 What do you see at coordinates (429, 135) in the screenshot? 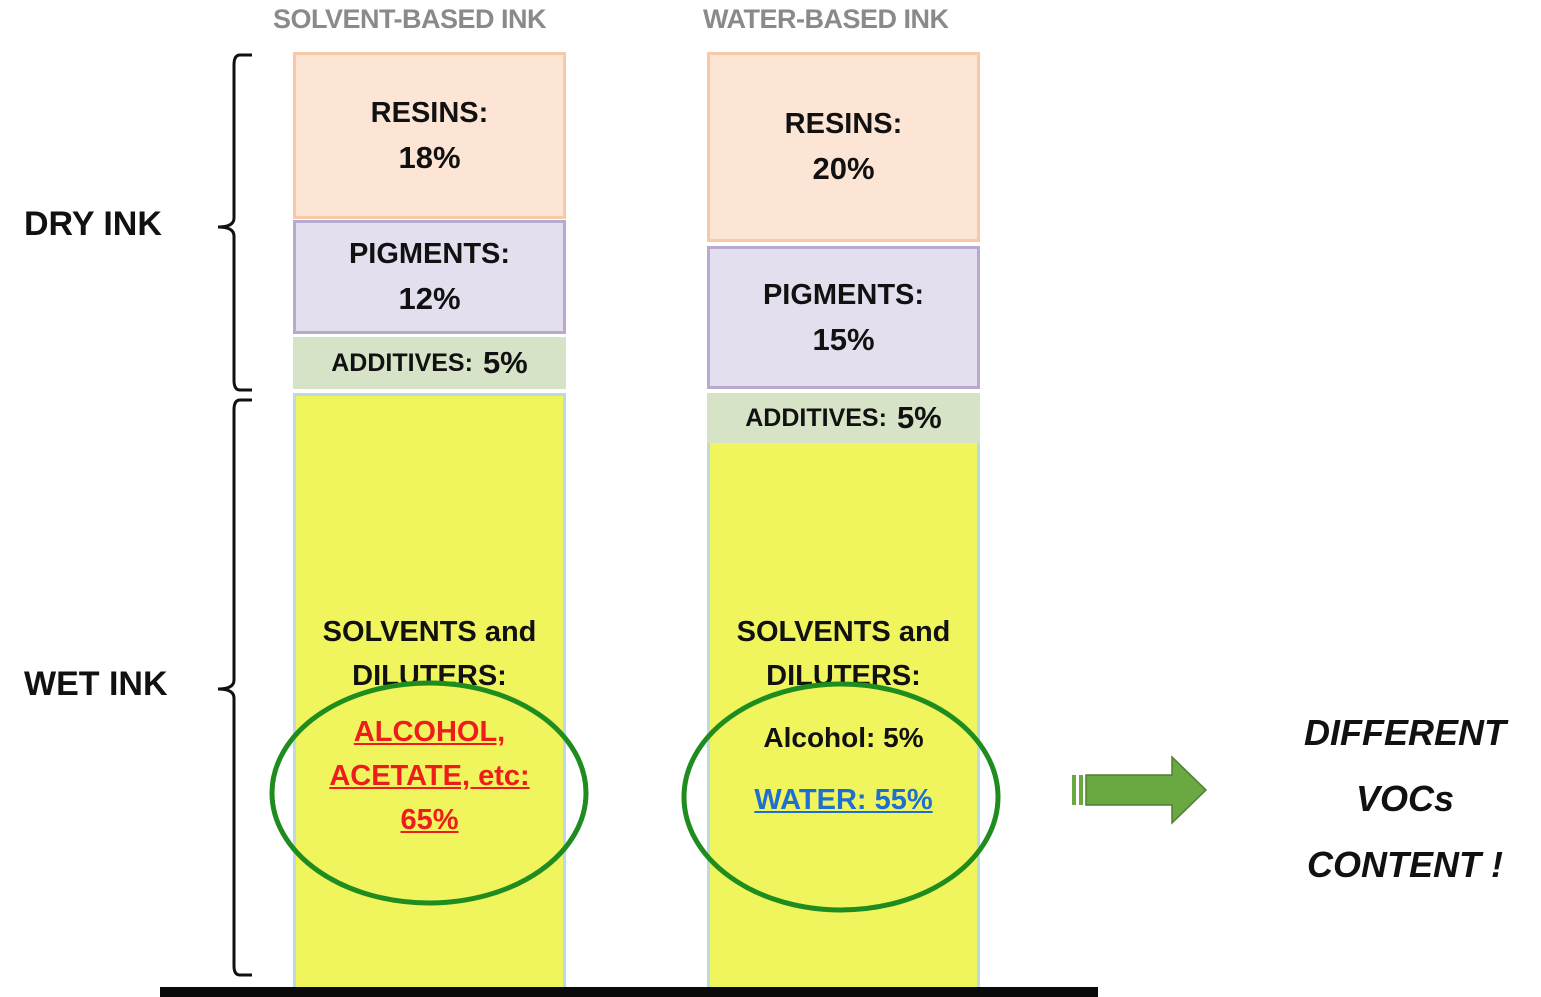
I see `solvent-resins-block: RESINS: 18%` at bounding box center [429, 135].